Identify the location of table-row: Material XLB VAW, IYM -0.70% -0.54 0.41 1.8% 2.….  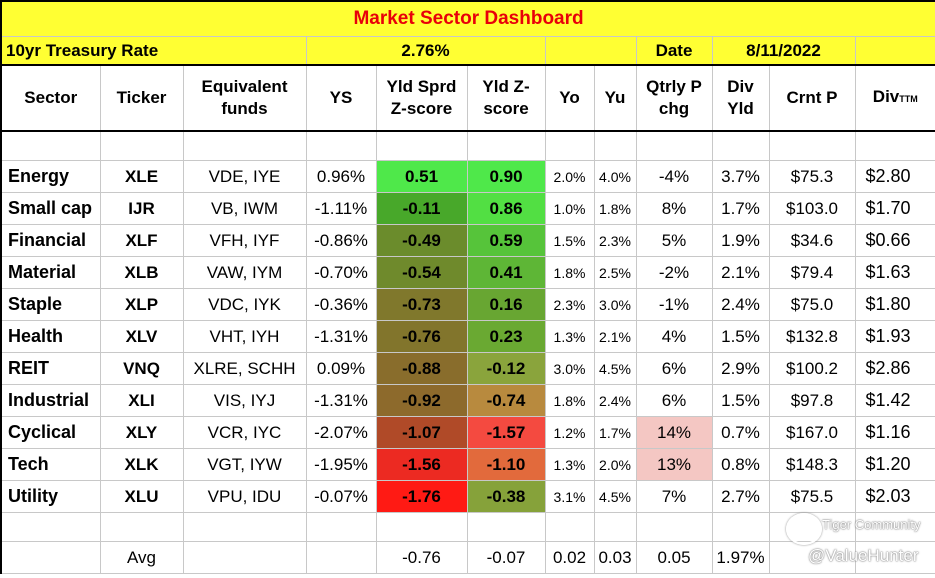
(467, 272).